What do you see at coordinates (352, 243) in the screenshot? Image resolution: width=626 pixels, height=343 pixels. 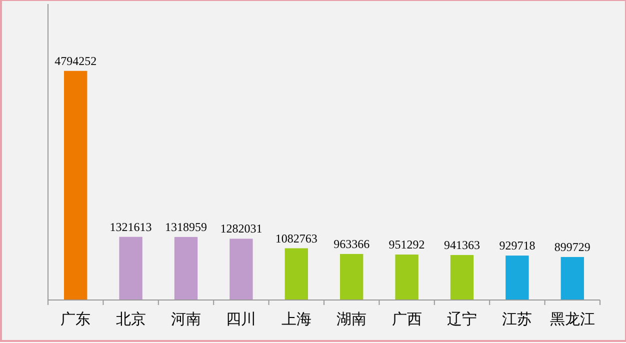 I see `data-label: 963366` at bounding box center [352, 243].